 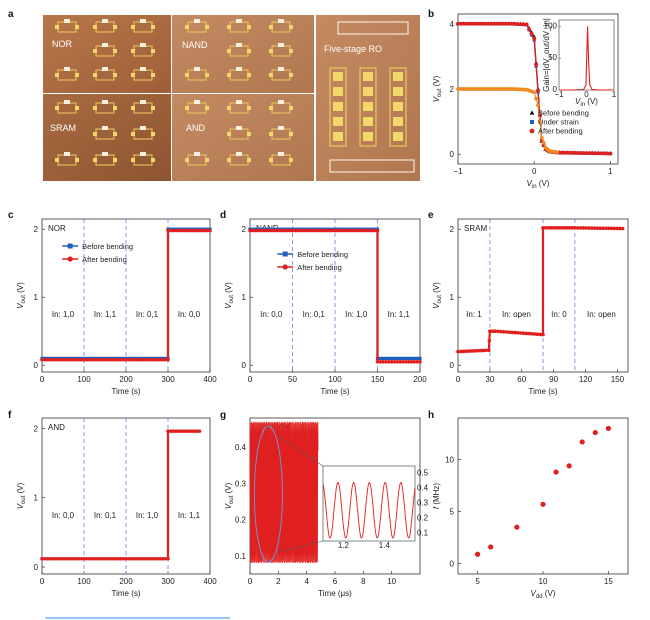 What do you see at coordinates (543, 183) in the screenshot?
I see `x-axis-label-unit: (V)` at bounding box center [543, 183].